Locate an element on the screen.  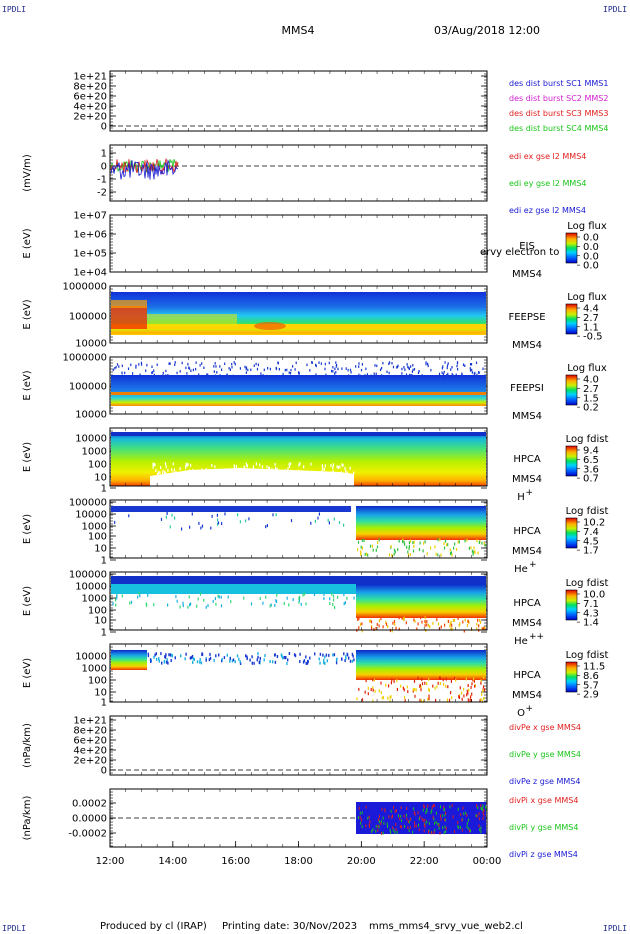
legend-entry: divPi y gse MMS4 is located at coordinates (543, 827).